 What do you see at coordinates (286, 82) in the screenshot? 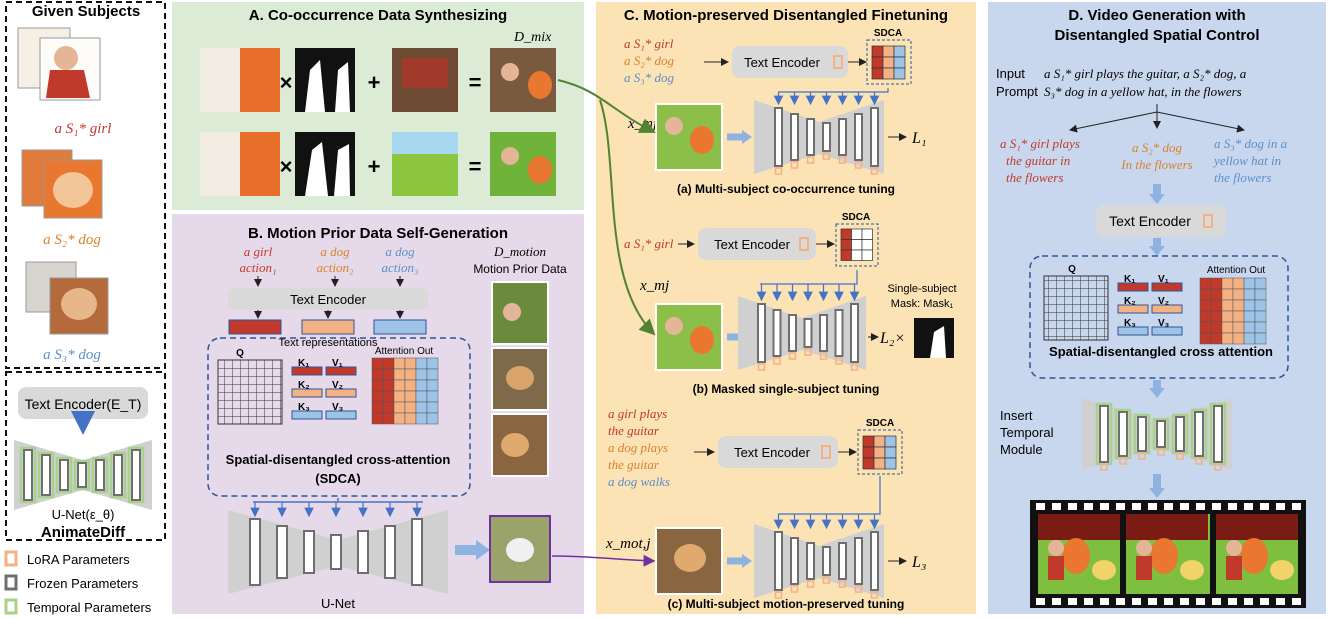
I see `op-times-1: ×` at bounding box center [286, 82].